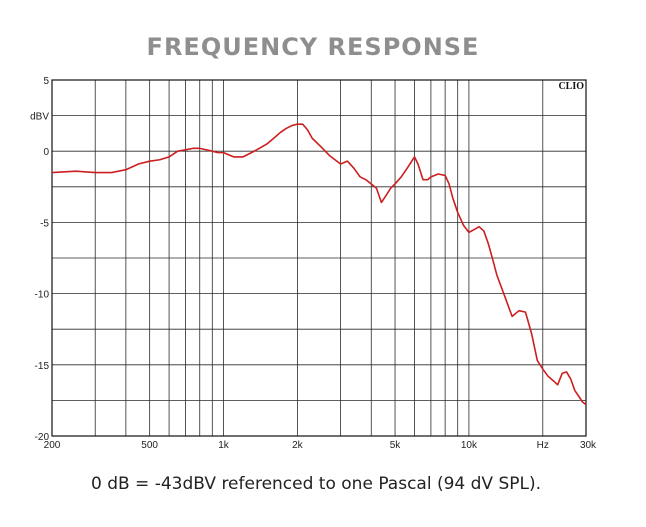 The height and width of the screenshot is (527, 646). What do you see at coordinates (42, 366) in the screenshot?
I see `y-tick-label: -15` at bounding box center [42, 366].